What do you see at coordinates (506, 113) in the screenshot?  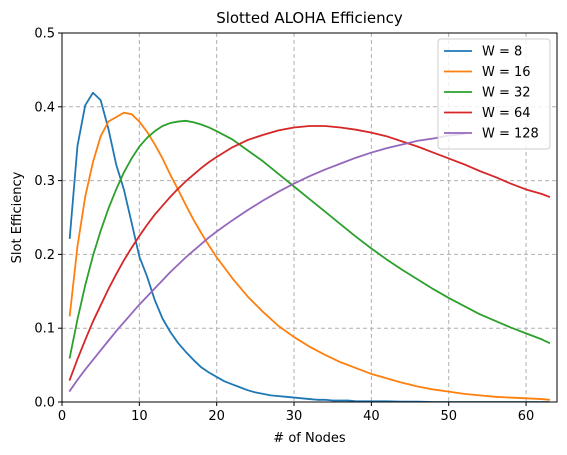 I see `legend-label: W = 64` at bounding box center [506, 113].